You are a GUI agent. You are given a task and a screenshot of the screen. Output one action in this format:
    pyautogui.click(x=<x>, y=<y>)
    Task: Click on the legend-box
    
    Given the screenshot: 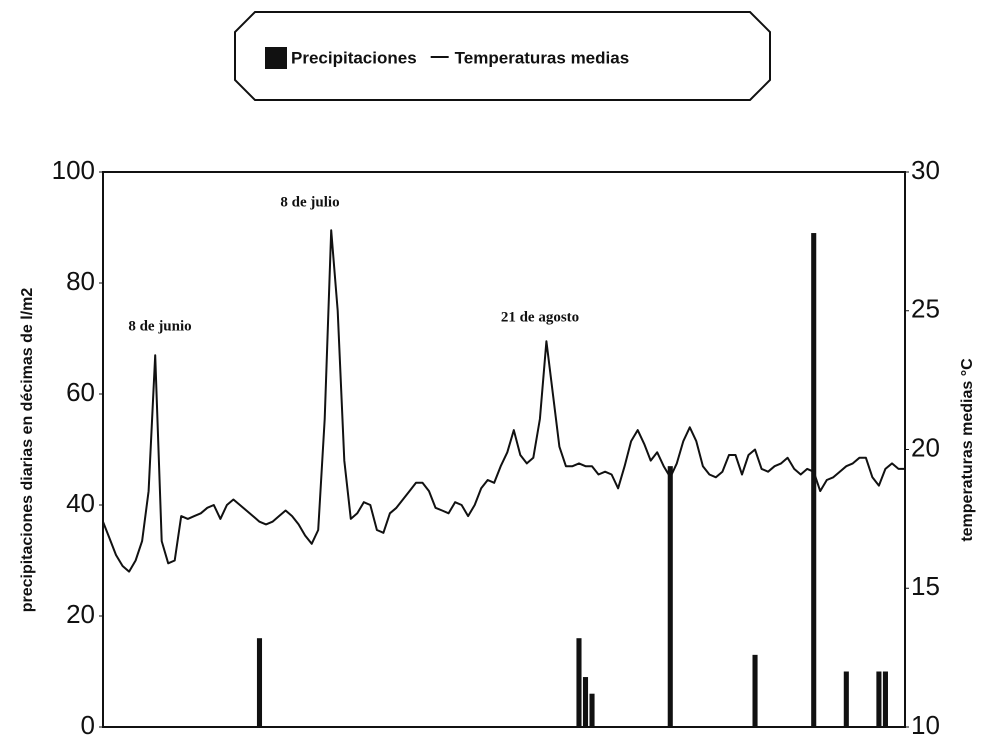 What is the action you would take?
    pyautogui.click(x=502, y=56)
    